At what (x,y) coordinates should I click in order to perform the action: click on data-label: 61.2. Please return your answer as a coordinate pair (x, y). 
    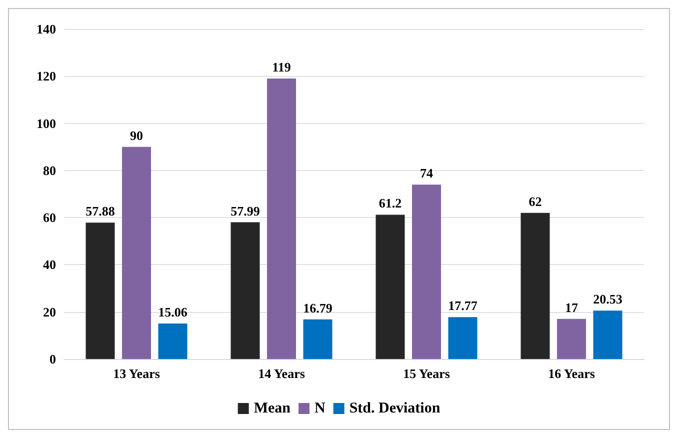
    Looking at the image, I should click on (390, 203).